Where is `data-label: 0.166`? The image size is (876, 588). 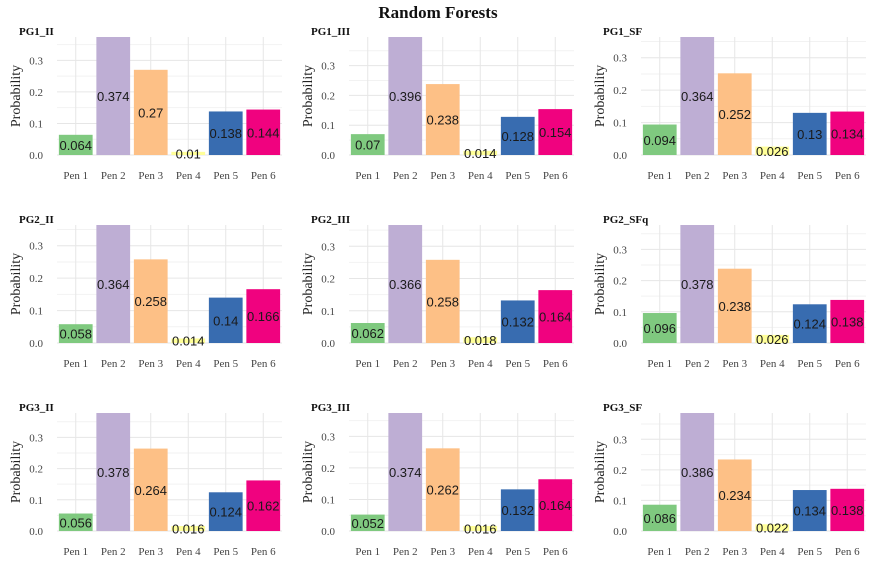 data-label: 0.166 is located at coordinates (263, 316).